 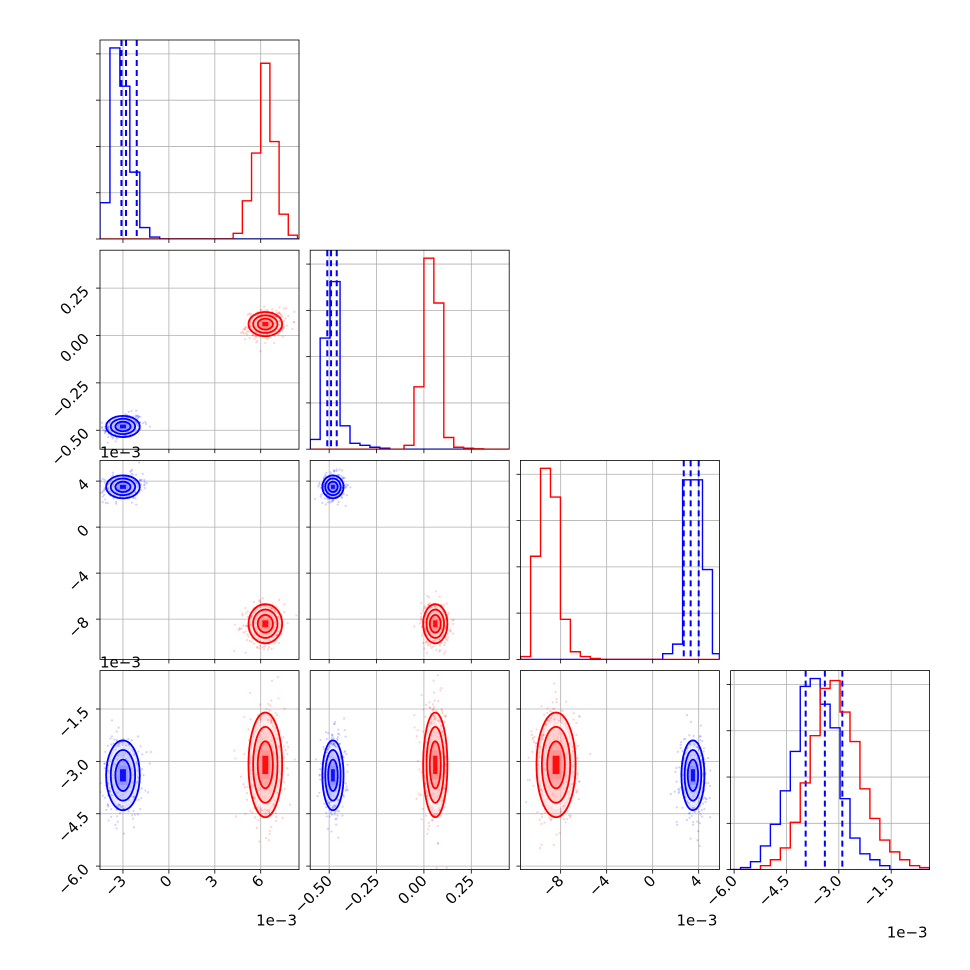 What do you see at coordinates (695, 881) in the screenshot?
I see `x-tick-label-p3: 4` at bounding box center [695, 881].